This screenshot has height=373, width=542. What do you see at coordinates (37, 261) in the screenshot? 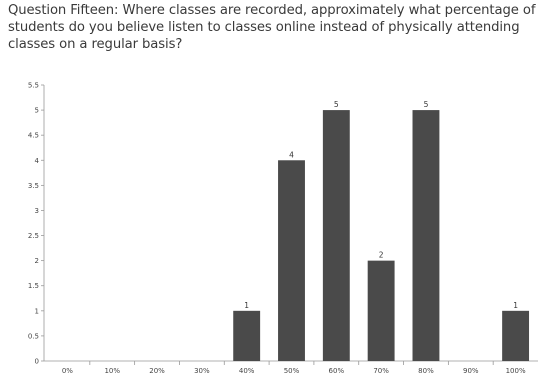
I see `y-tick-label: 2` at bounding box center [37, 261].